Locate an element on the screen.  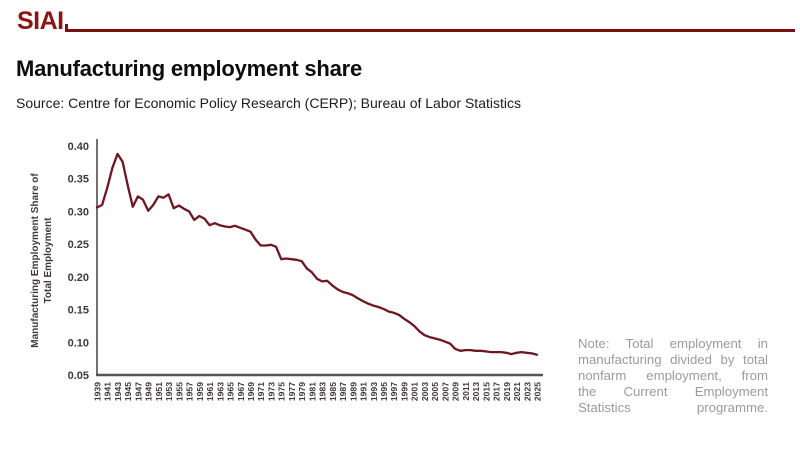
x-tick-label: 1987 is located at coordinates (343, 391).